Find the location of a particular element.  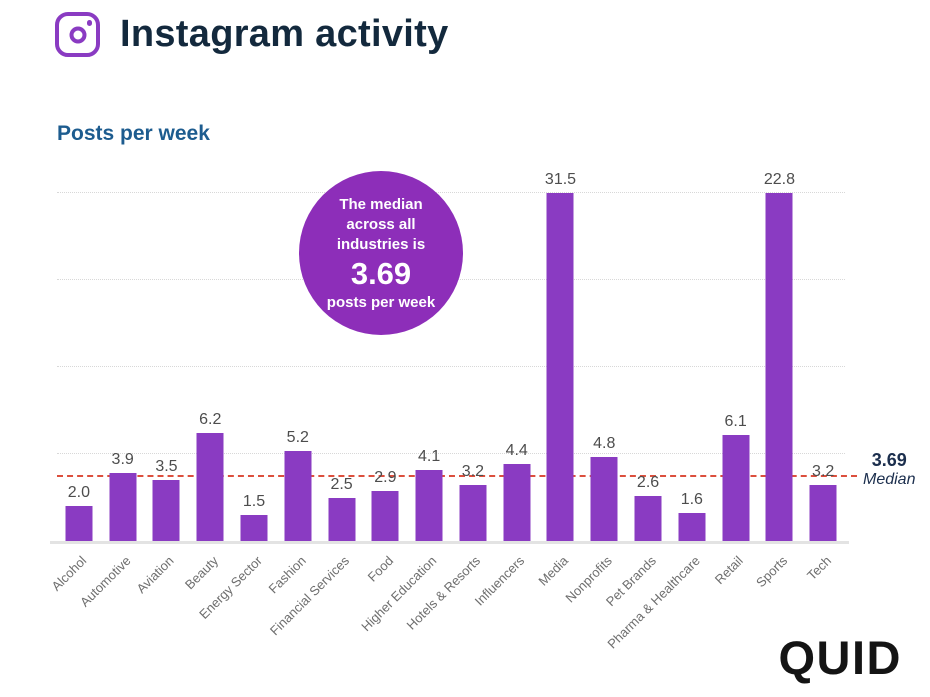

bar-slot: 31.5 Media is located at coordinates (559, 380).